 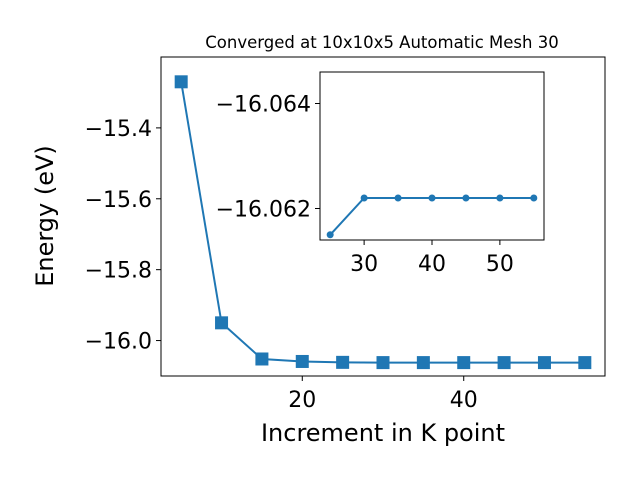 What do you see at coordinates (118, 271) in the screenshot?
I see `y-tick-label: −15.8` at bounding box center [118, 271].